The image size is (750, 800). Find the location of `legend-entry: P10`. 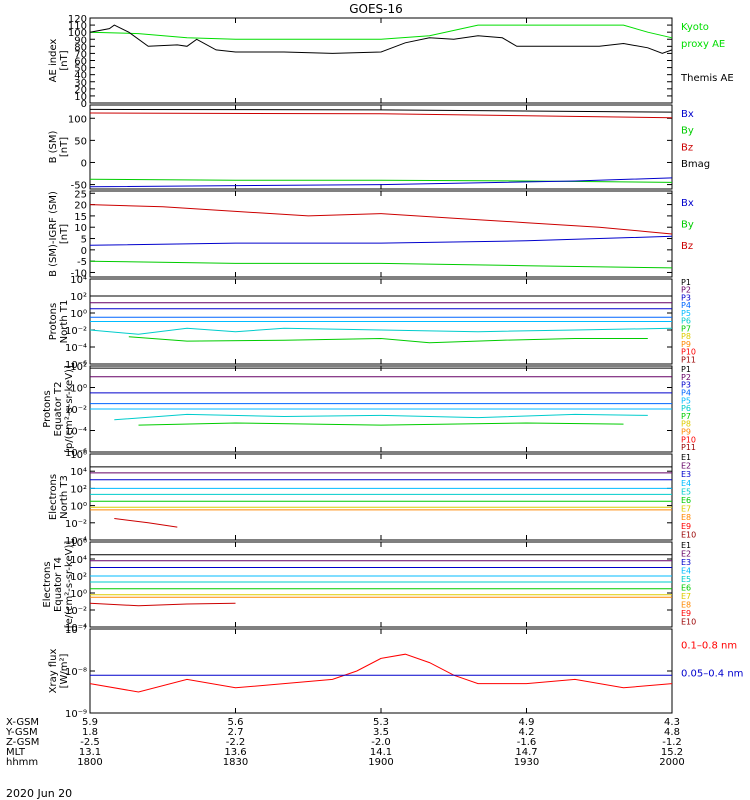

legend-entry: P10 is located at coordinates (688, 439).